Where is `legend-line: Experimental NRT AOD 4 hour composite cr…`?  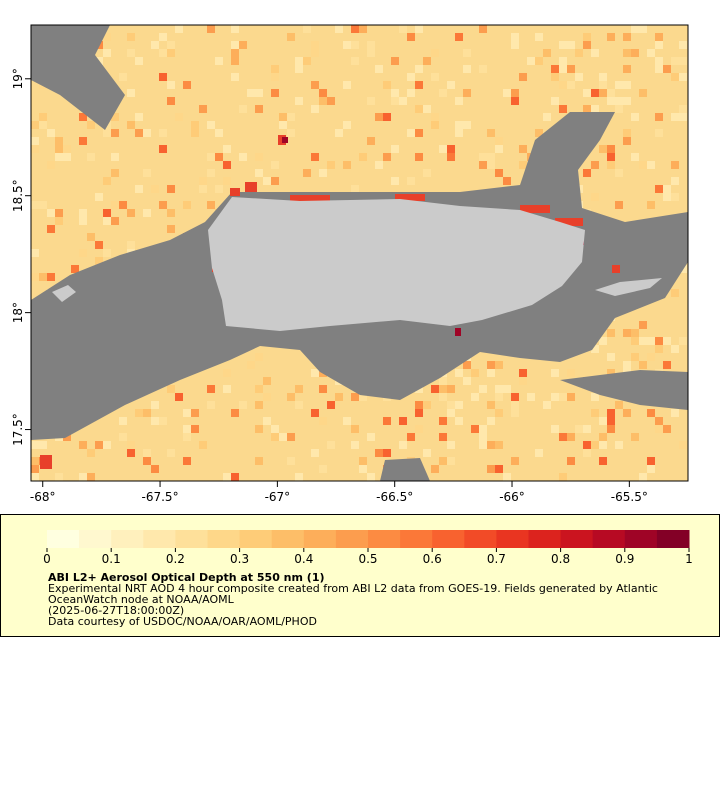 legend-line: Experimental NRT AOD 4 hour composite cr… is located at coordinates (353, 588).